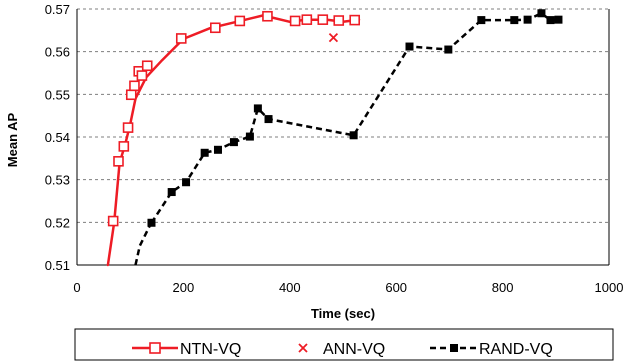  What do you see at coordinates (57, 180) in the screenshot?
I see `y-tick-label: 0.53` at bounding box center [57, 180].